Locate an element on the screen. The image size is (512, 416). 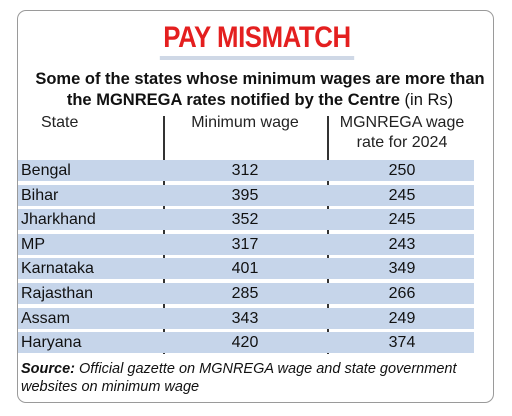
source-label: Source: is located at coordinates (48, 369).